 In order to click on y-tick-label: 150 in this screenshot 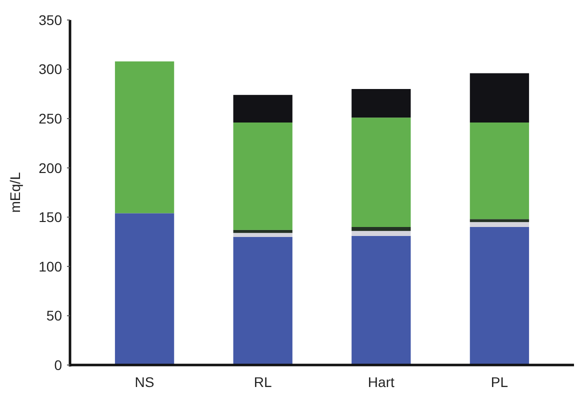, I will do `click(50, 217)`.